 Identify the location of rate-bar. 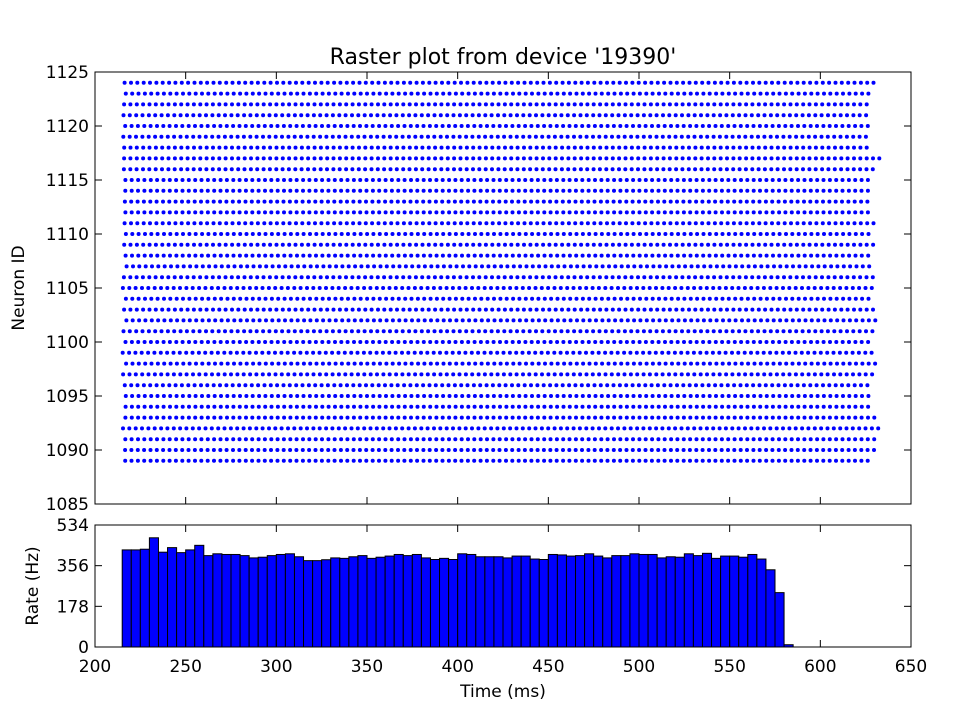
(317, 604).